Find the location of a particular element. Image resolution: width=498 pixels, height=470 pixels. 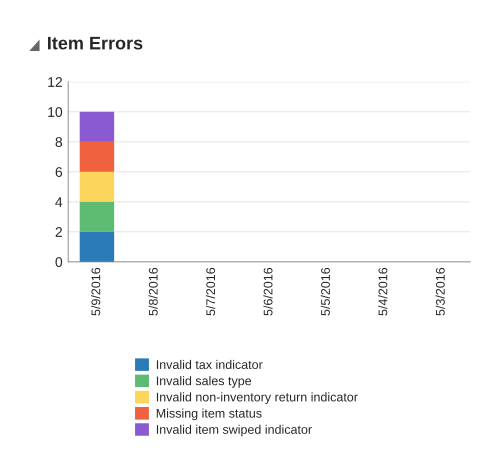

y-tick-label: 4 is located at coordinates (58, 202).